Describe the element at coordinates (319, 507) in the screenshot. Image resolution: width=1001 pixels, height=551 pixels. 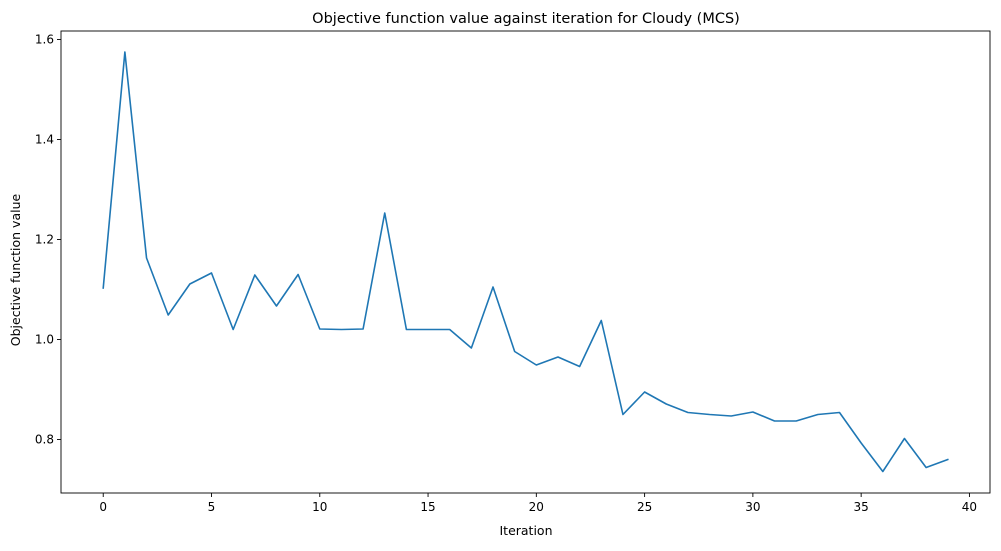
I see `x-tick-label: 10` at that location.